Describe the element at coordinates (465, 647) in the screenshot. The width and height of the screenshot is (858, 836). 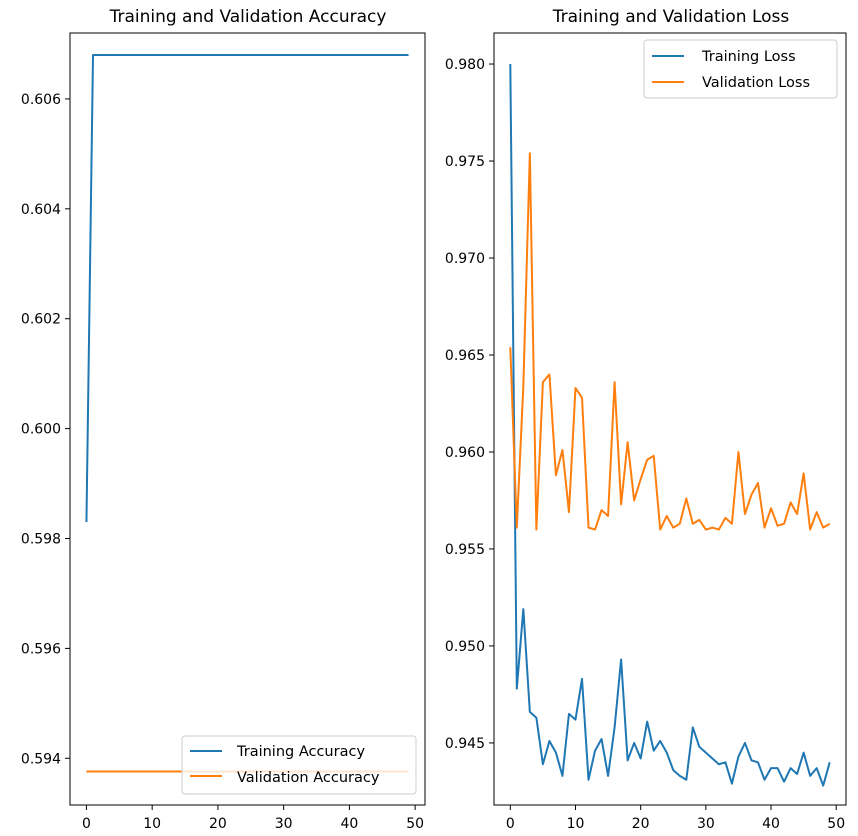
I see `loss-y-tick-label-1: 0.950` at that location.